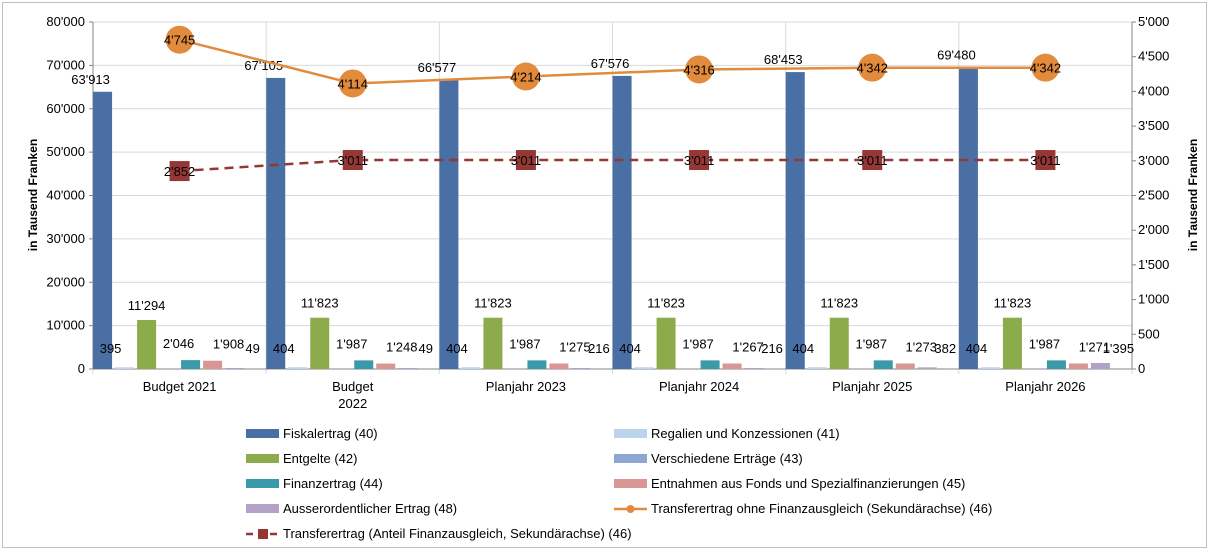 This screenshot has height=552, width=1211. What do you see at coordinates (263, 65) in the screenshot?
I see `bar-data-label: 67'105` at bounding box center [263, 65].